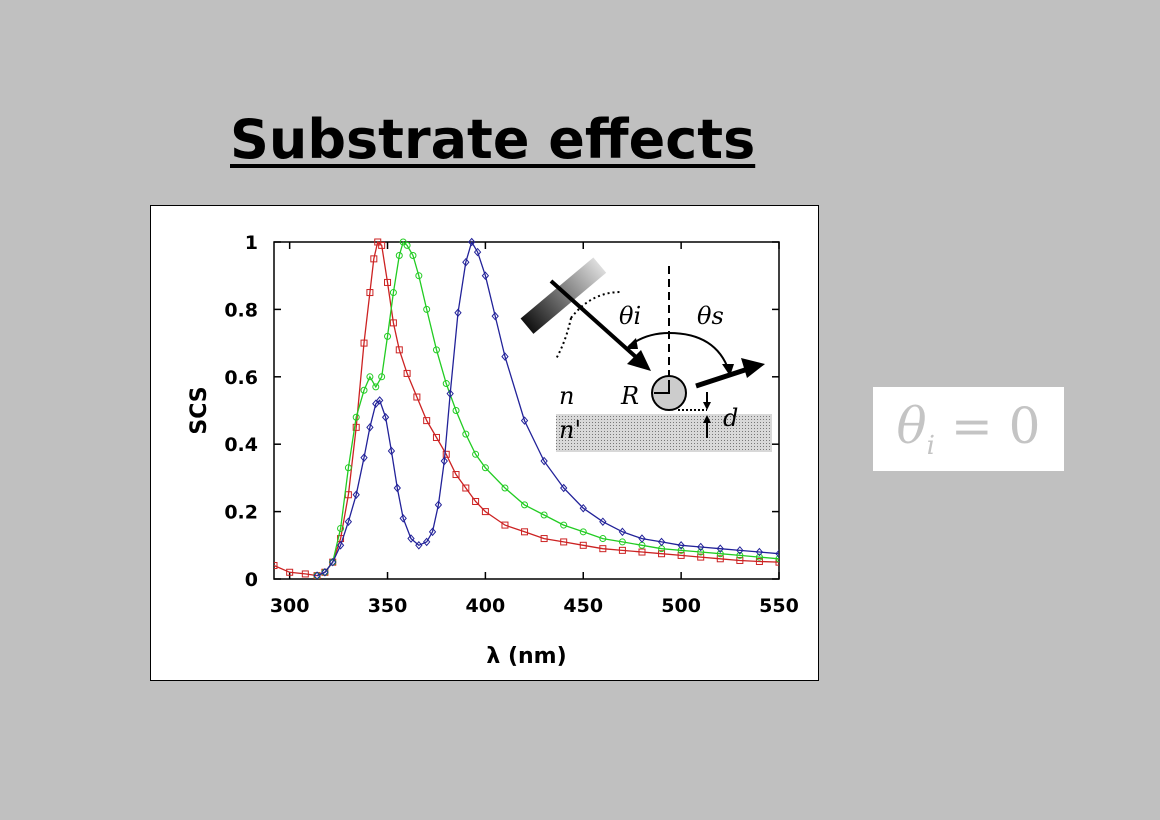 The image size is (1160, 820). I want to click on gap-arrowhead-up, so click(707, 419).